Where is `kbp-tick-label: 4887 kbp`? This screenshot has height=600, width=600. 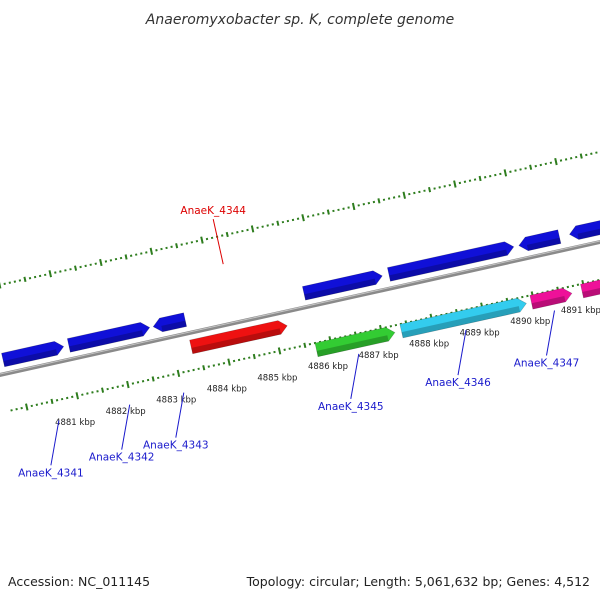 kbp-tick-label: 4887 kbp is located at coordinates (379, 356).